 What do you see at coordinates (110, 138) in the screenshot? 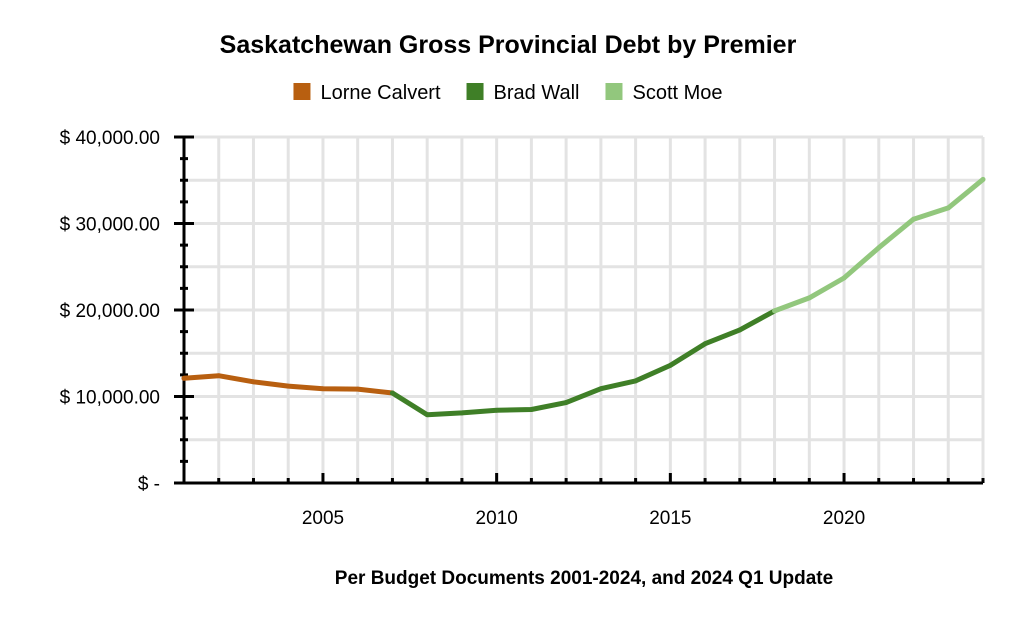
I see `y-tick-label: $ 40,000.00` at bounding box center [110, 138].